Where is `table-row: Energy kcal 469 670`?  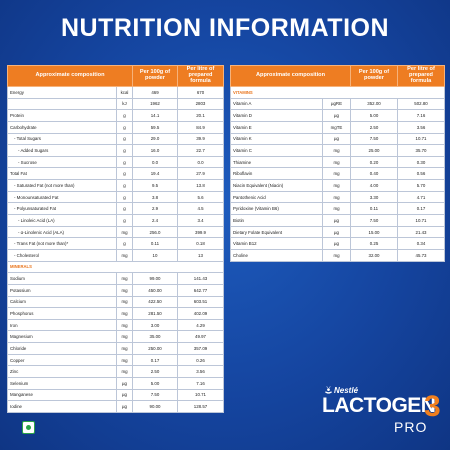
table-row: Energy kcal 469 670 is located at coordinates (115, 92).